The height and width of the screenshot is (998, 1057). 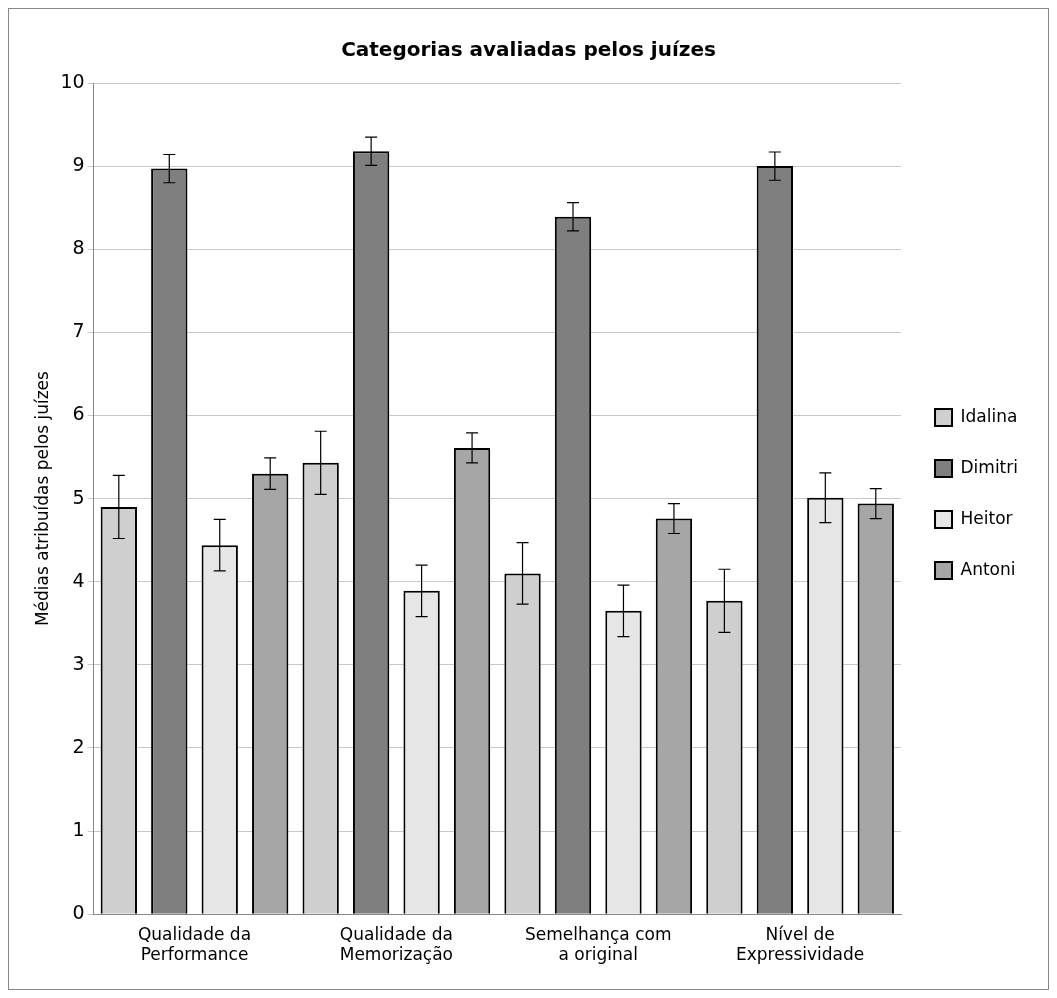 I want to click on y-tick-label: 8, so click(x=78, y=247).